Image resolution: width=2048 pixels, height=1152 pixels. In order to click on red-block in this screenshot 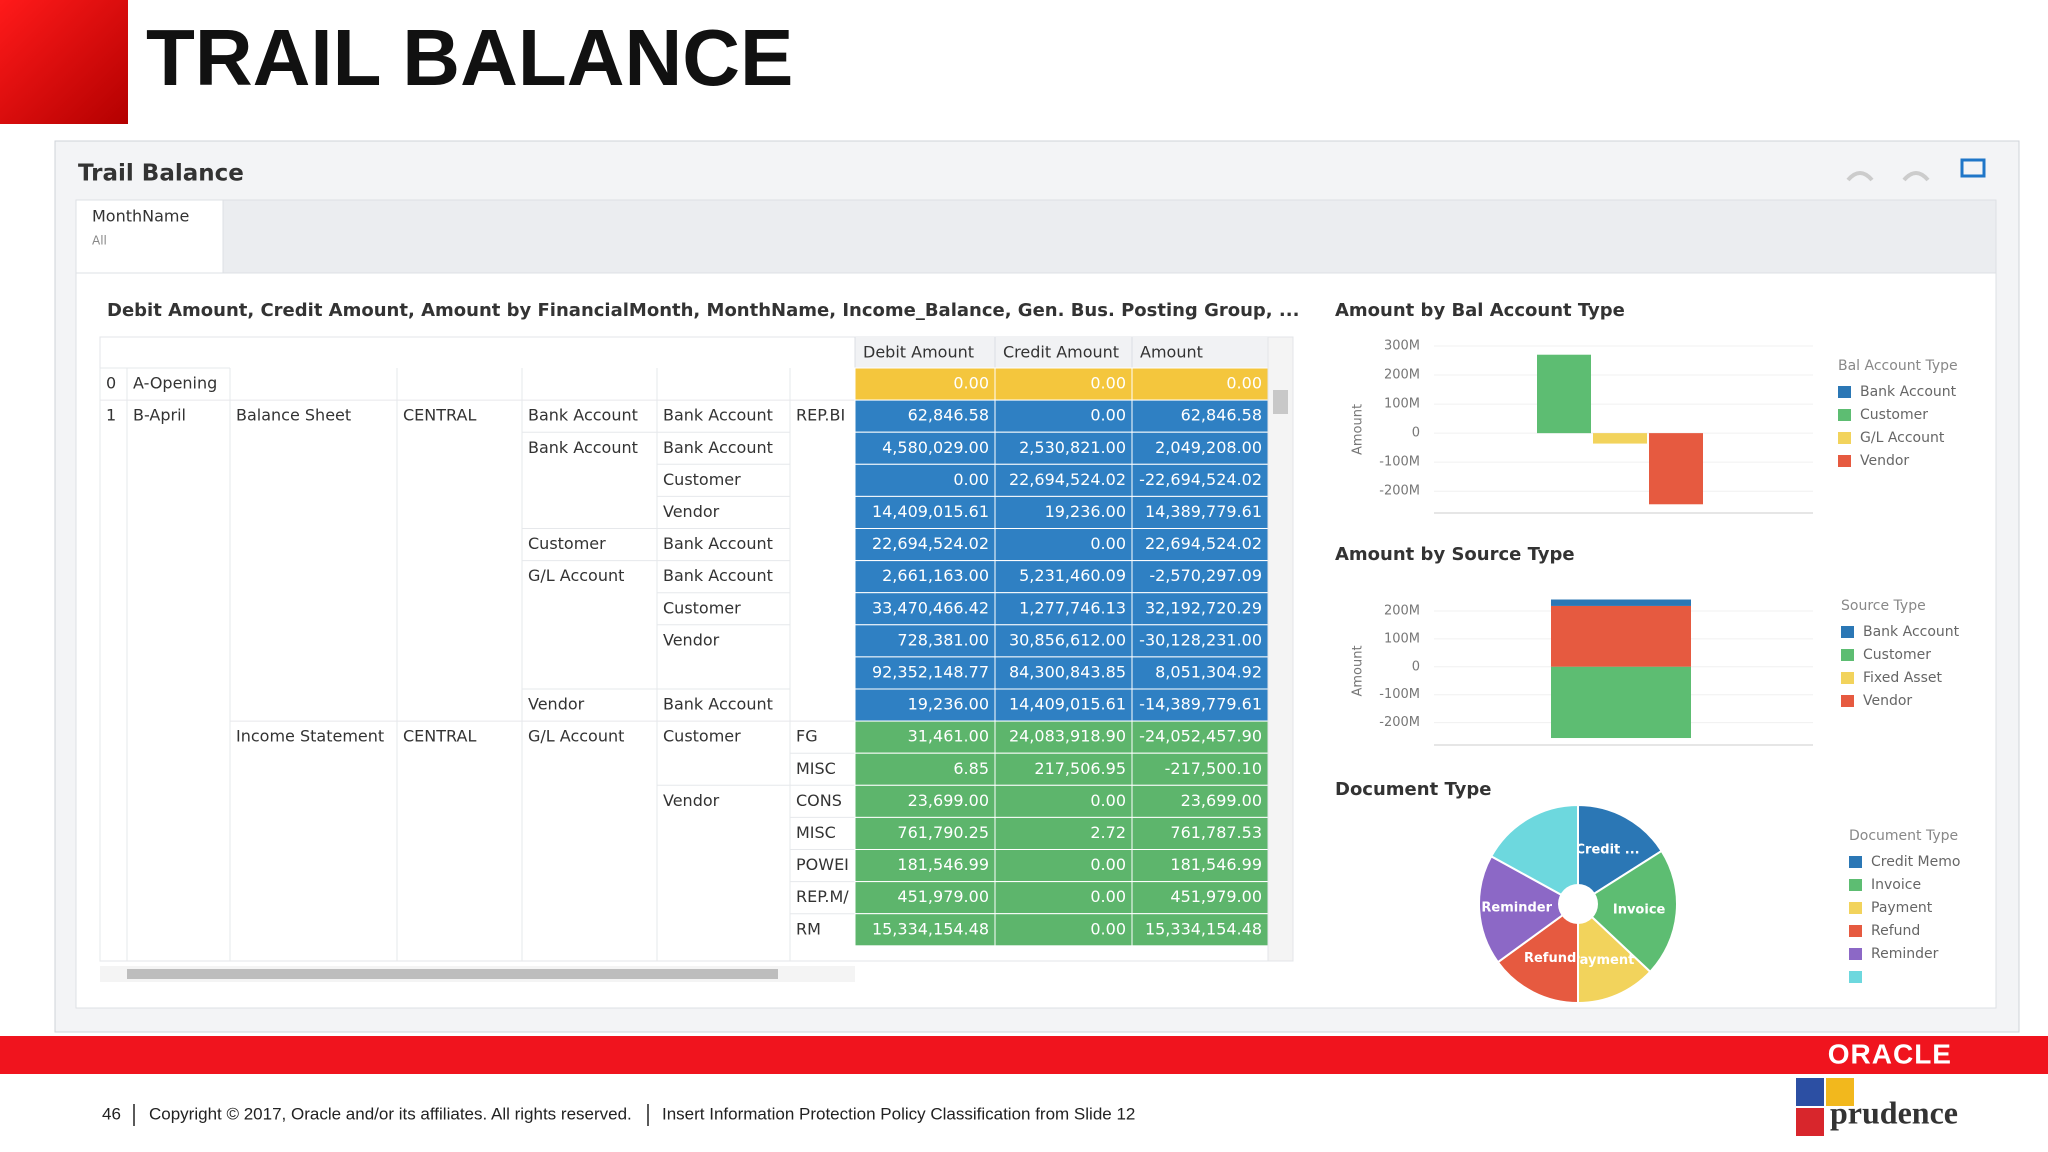, I will do `click(64, 62)`.